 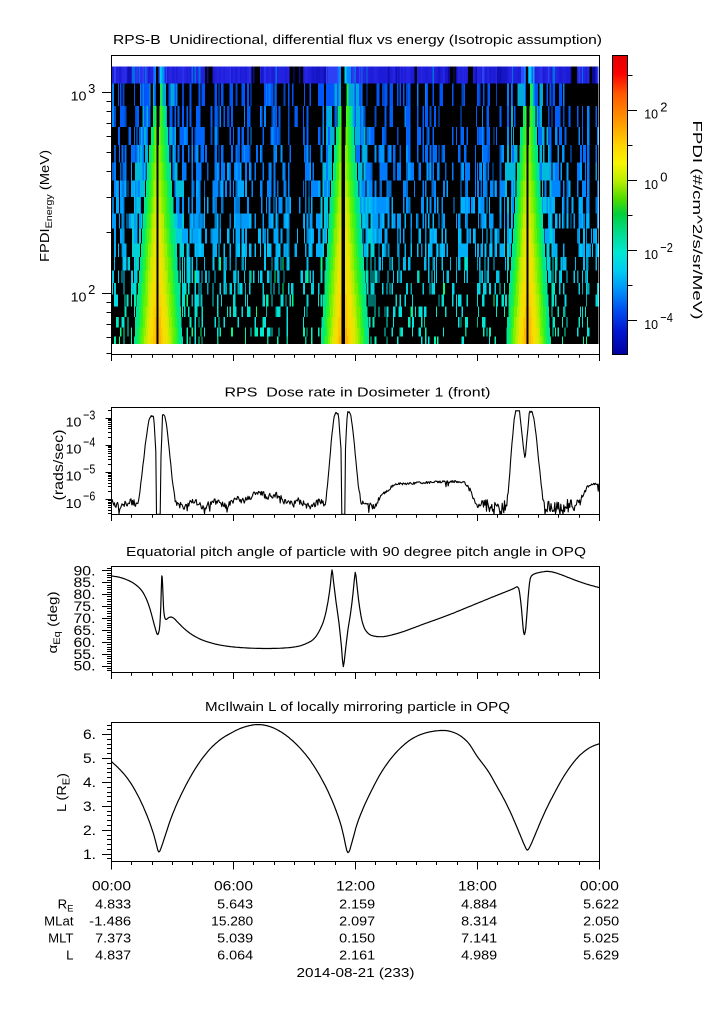 What do you see at coordinates (601, 903) in the screenshot?
I see `svg-text: 5.622` at bounding box center [601, 903].